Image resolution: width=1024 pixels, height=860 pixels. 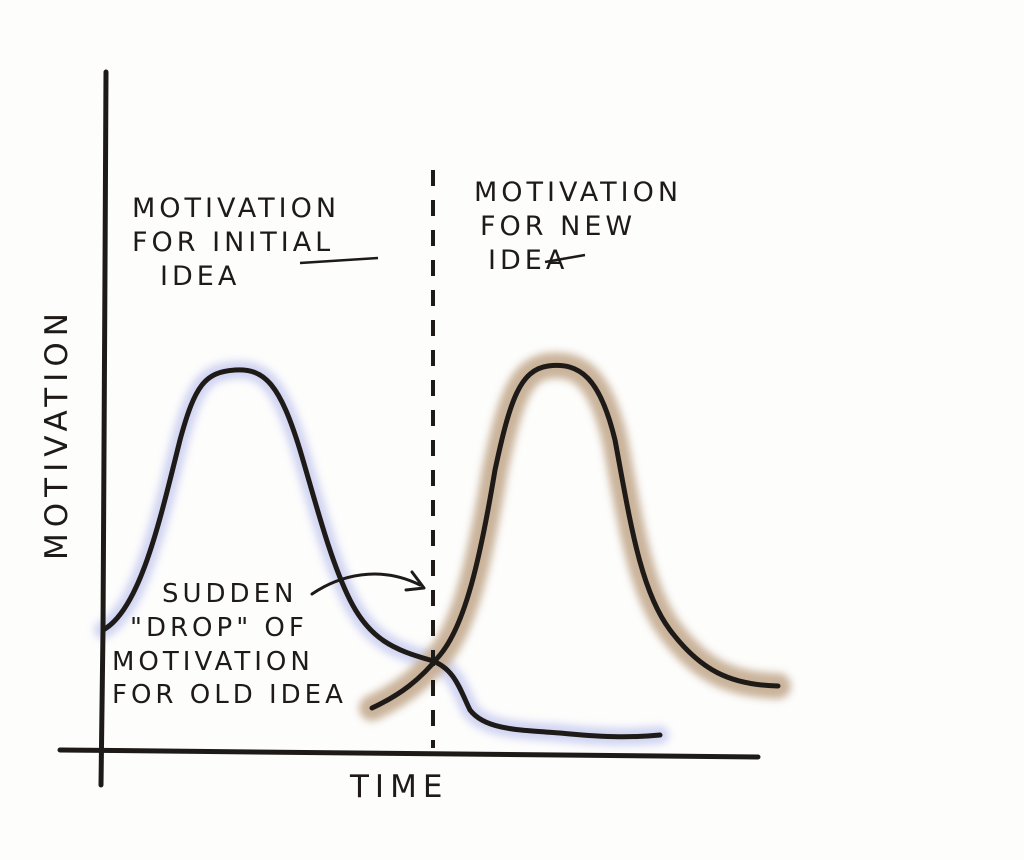 I want to click on annotation-initial-idea: MOTIVATION FOR INITIAL IDEA, so click(x=236, y=242).